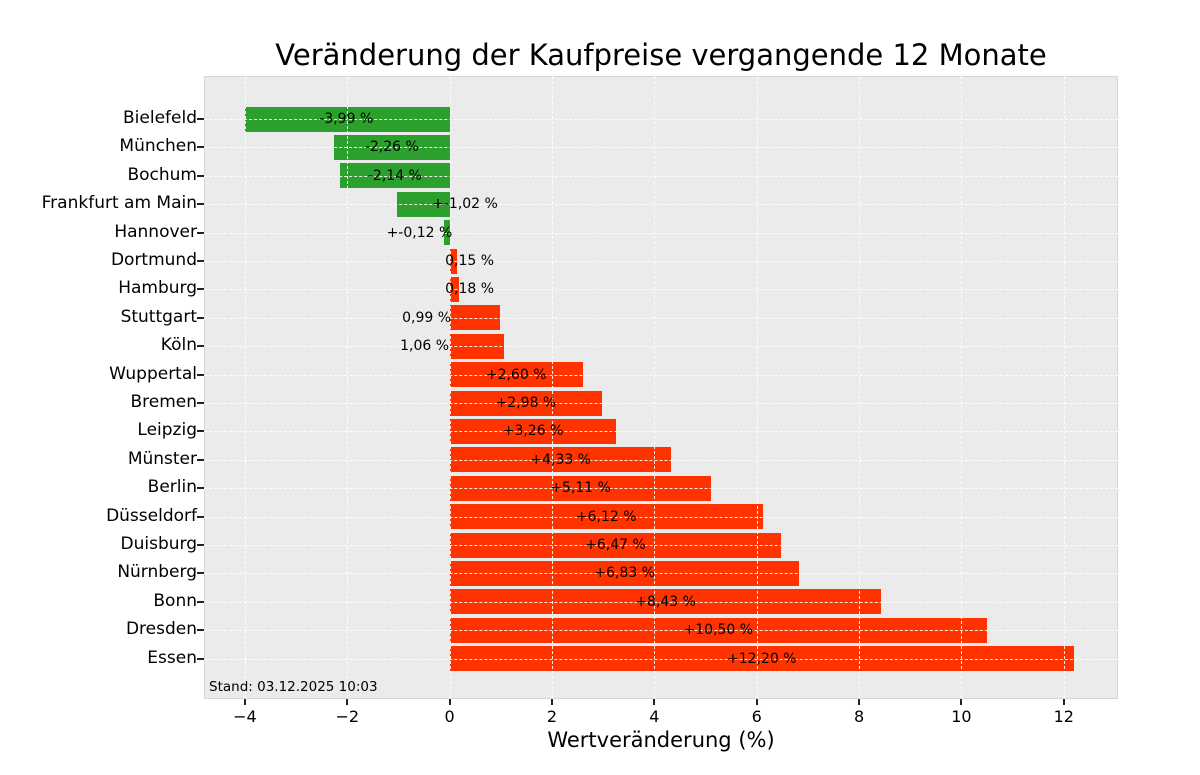  Describe the element at coordinates (155, 231) in the screenshot. I see `y-tick-label-hannover: Hannover` at that location.